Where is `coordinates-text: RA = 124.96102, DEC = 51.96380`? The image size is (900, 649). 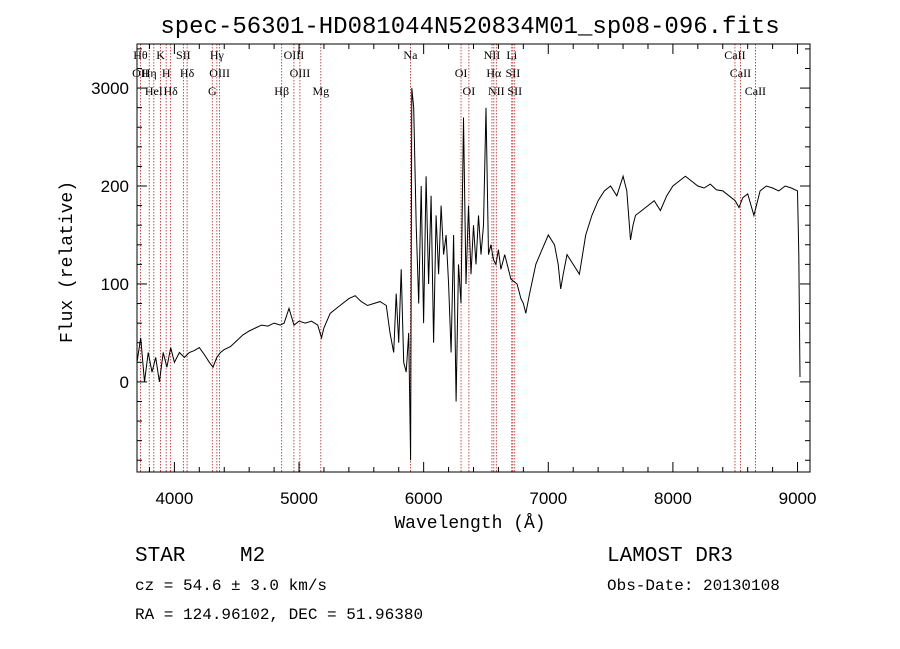 coordinates-text: RA = 124.96102, DEC = 51.96380 is located at coordinates (279, 615).